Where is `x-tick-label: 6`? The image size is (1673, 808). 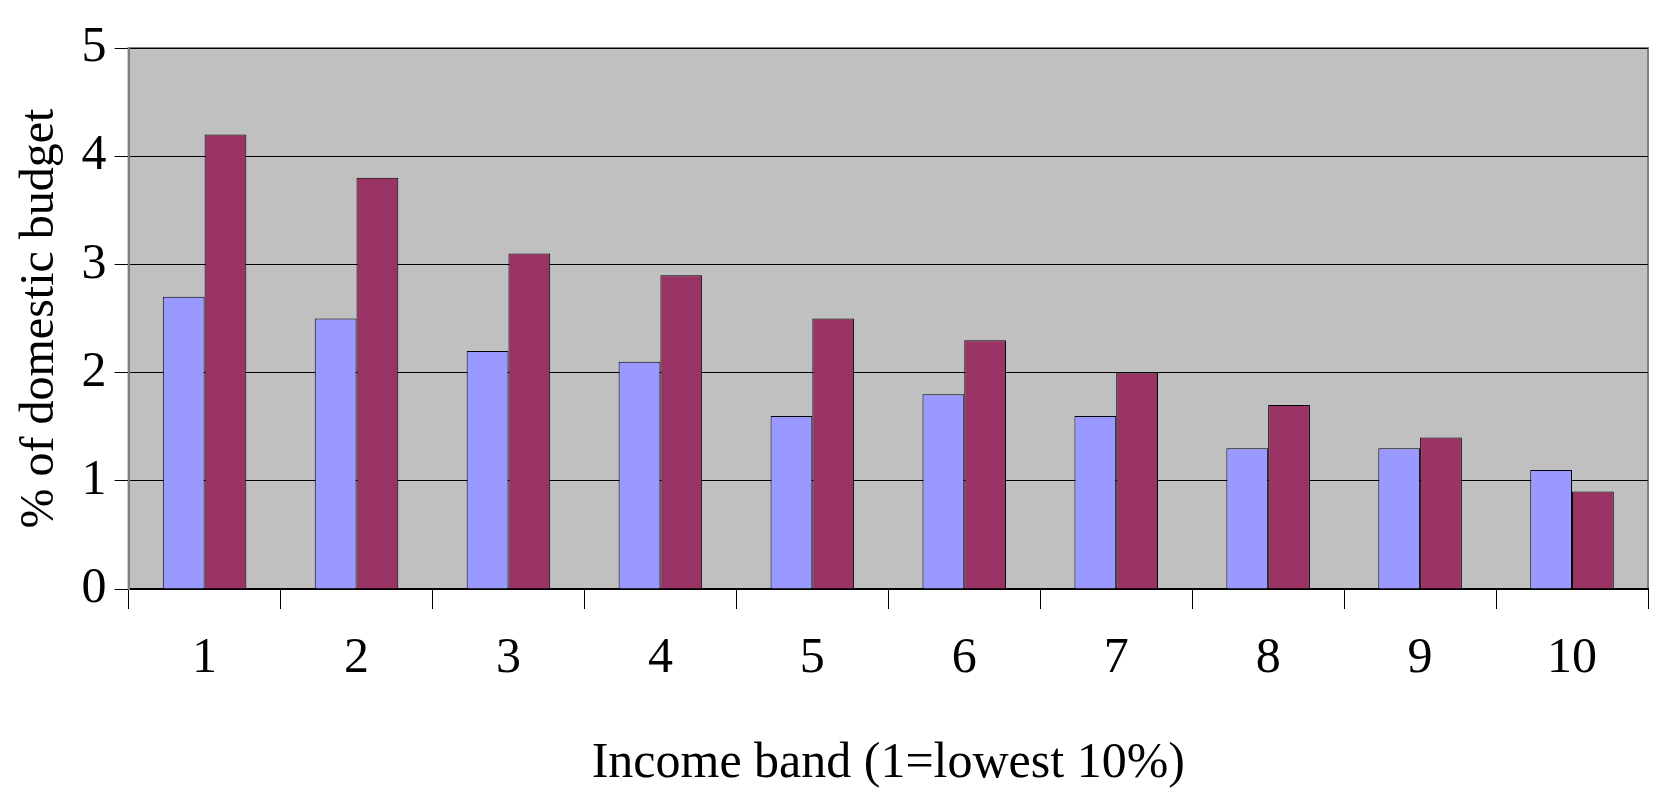 x-tick-label: 6 is located at coordinates (964, 655).